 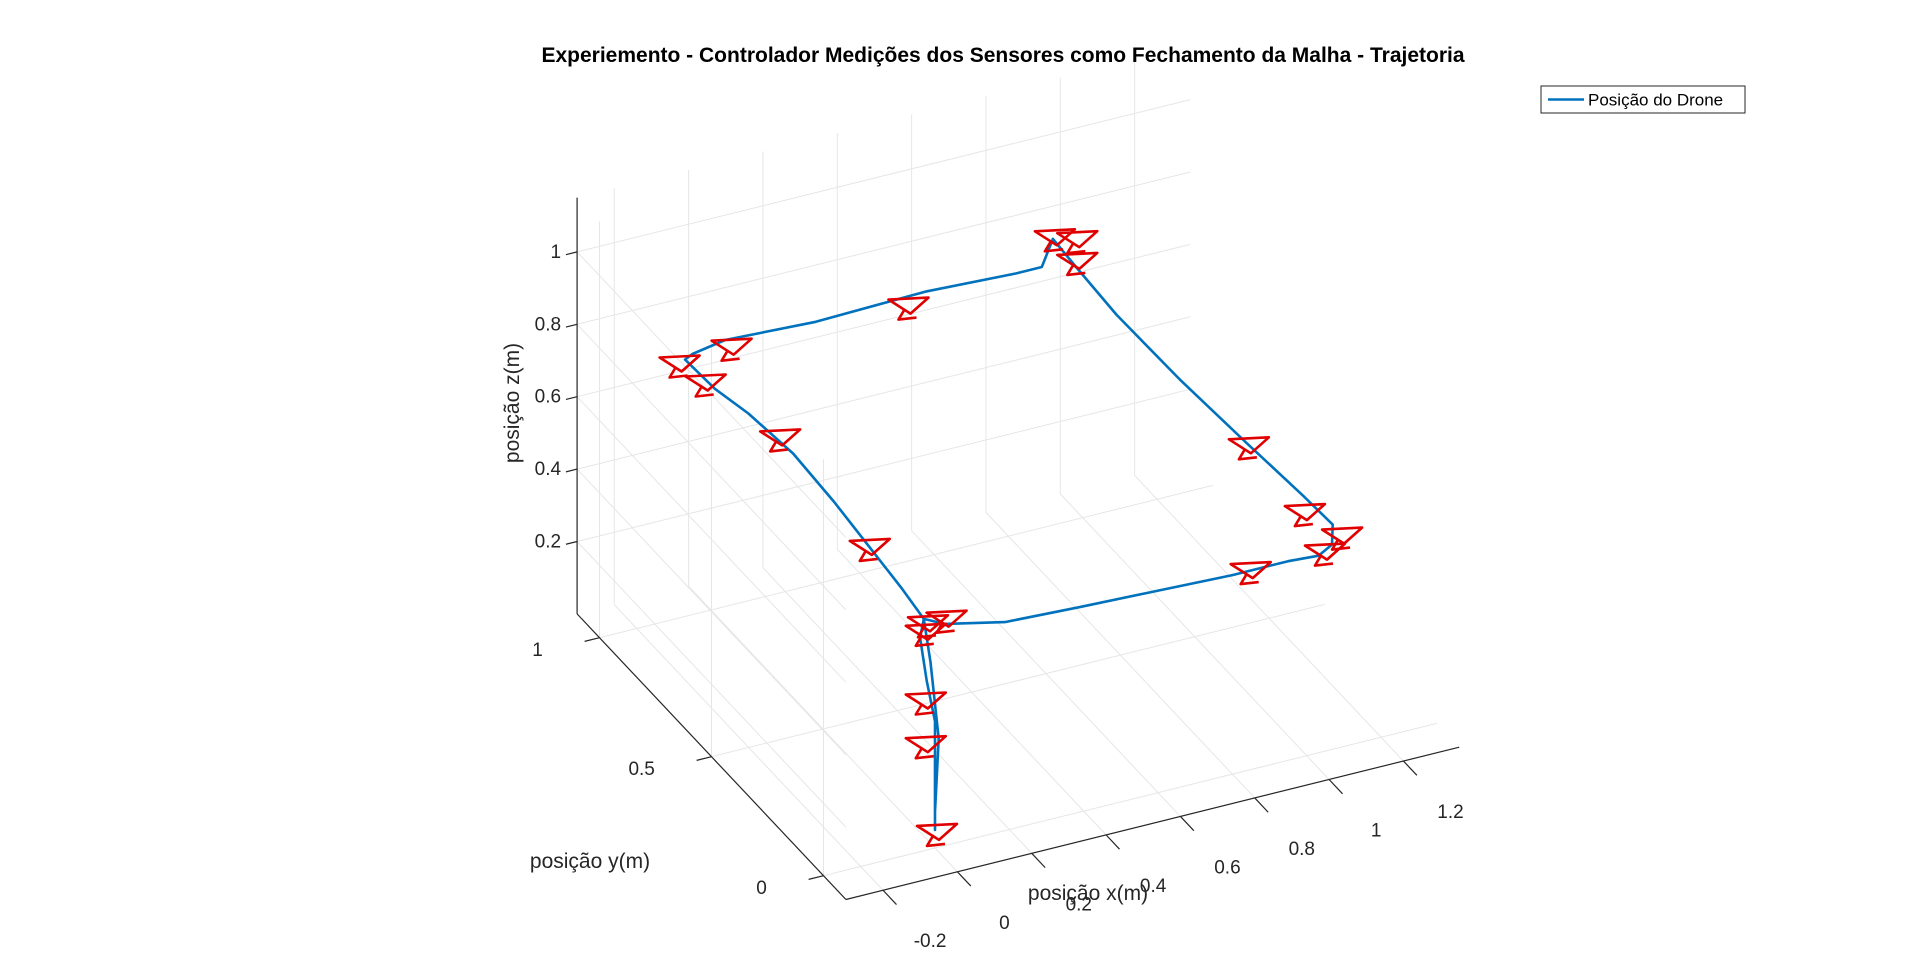 I want to click on z-tick-label: 1, so click(x=556, y=252).